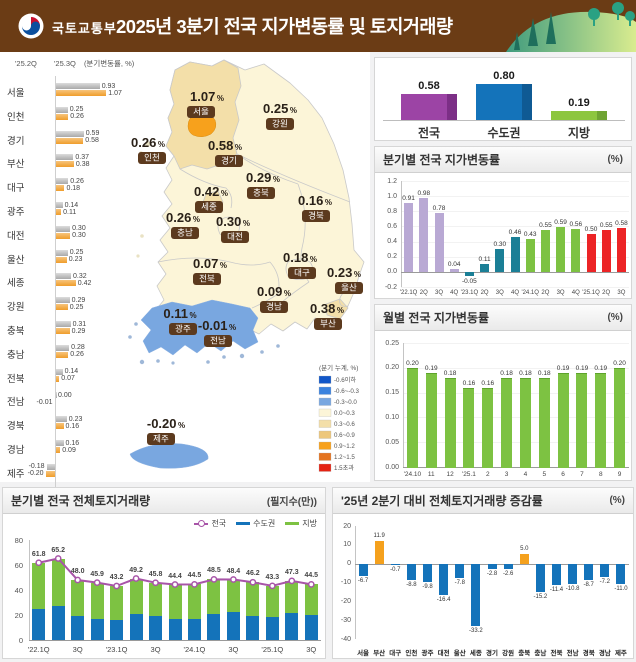  Describe the element at coordinates (392, 442) in the screenshot. I see `monthly-ytick: 0.05` at that location.